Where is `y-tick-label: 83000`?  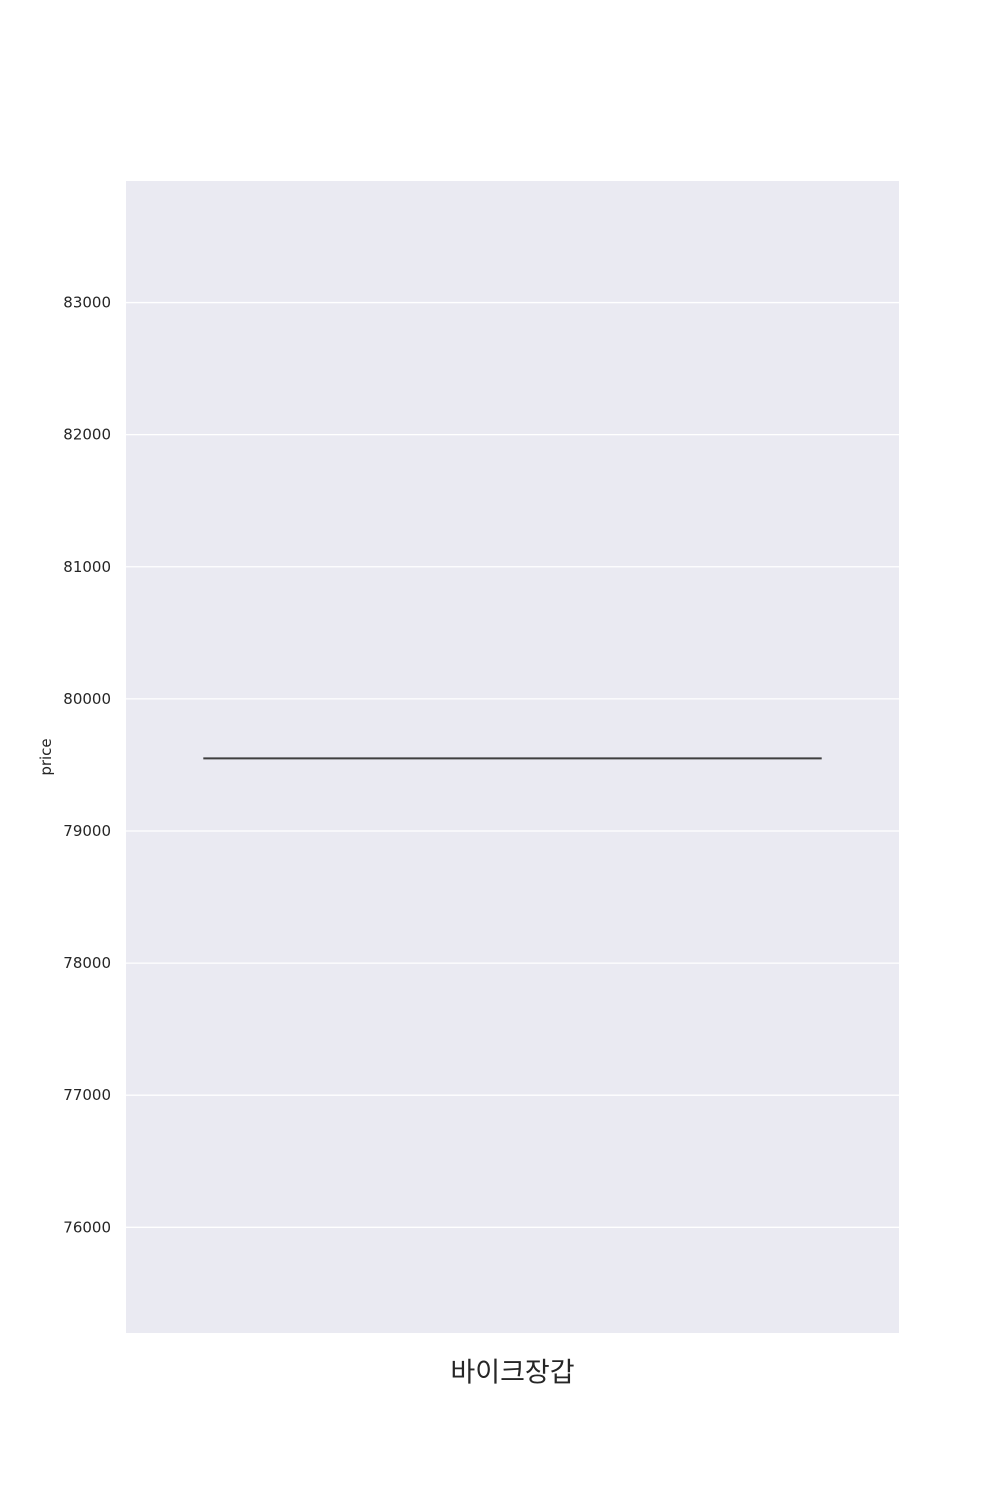
y-tick-label: 83000 is located at coordinates (87, 303).